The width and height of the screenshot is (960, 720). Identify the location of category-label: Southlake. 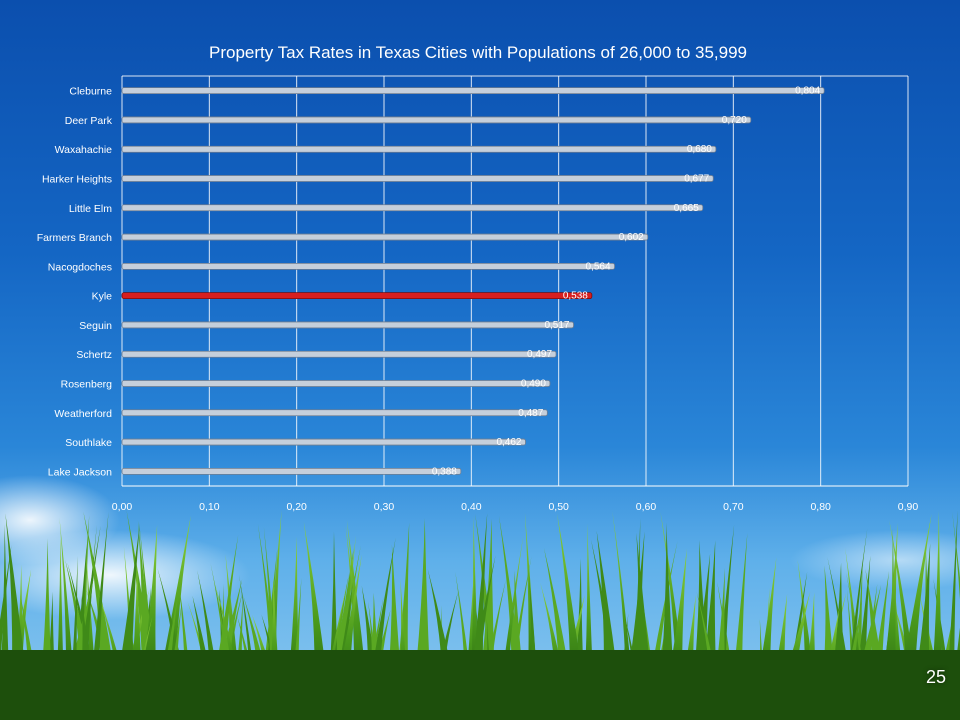
(88, 443).